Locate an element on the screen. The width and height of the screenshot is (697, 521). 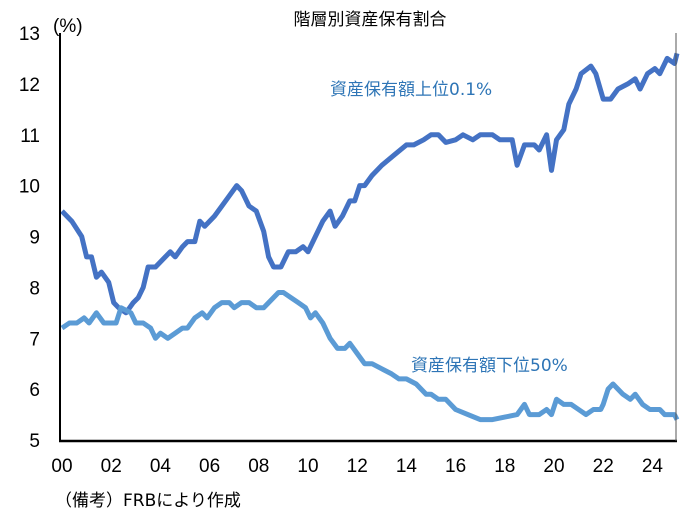
series-label-bottom-50: 資産保有額下位50% is located at coordinates (489, 366).